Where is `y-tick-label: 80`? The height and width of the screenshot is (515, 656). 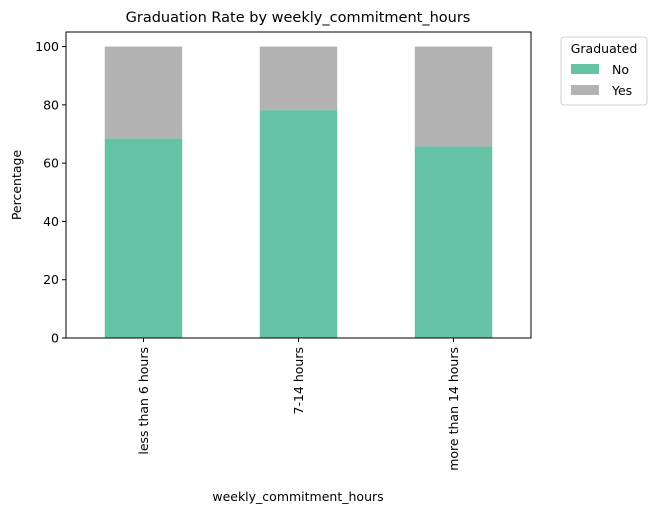
y-tick-label: 80 is located at coordinates (51, 104).